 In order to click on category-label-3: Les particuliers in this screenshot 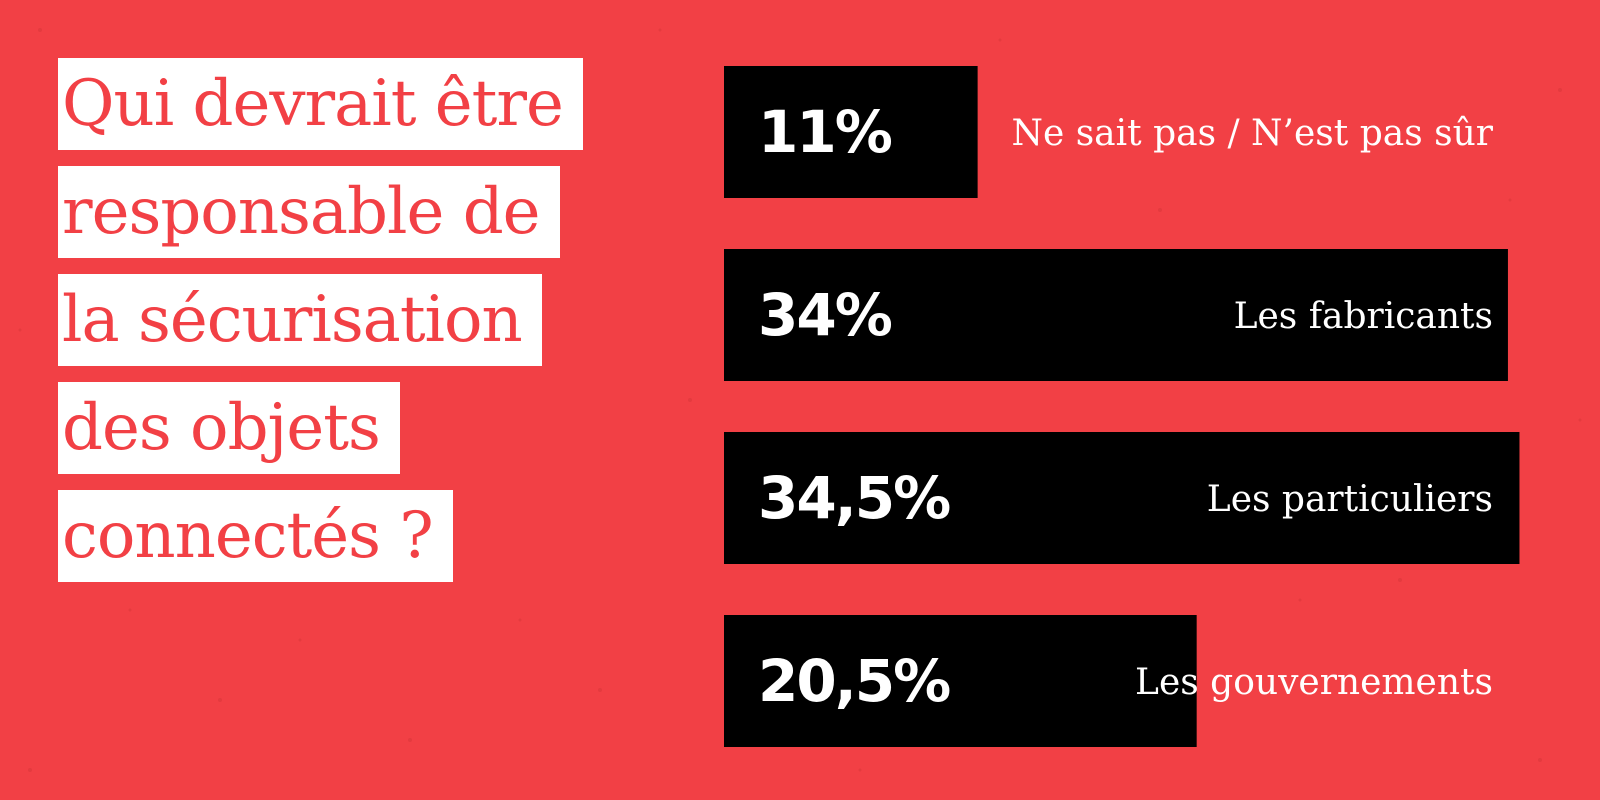, I will do `click(1350, 499)`.